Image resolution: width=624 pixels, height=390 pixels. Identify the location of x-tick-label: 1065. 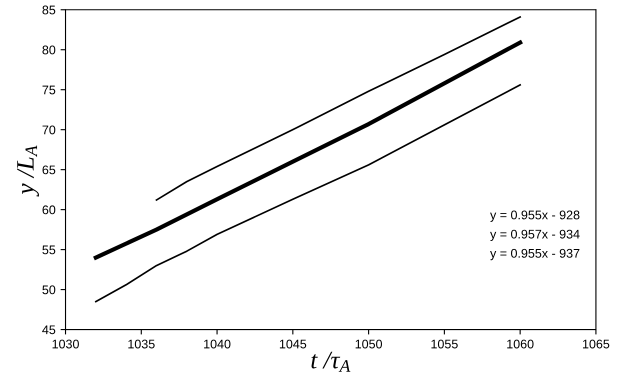
(596, 344).